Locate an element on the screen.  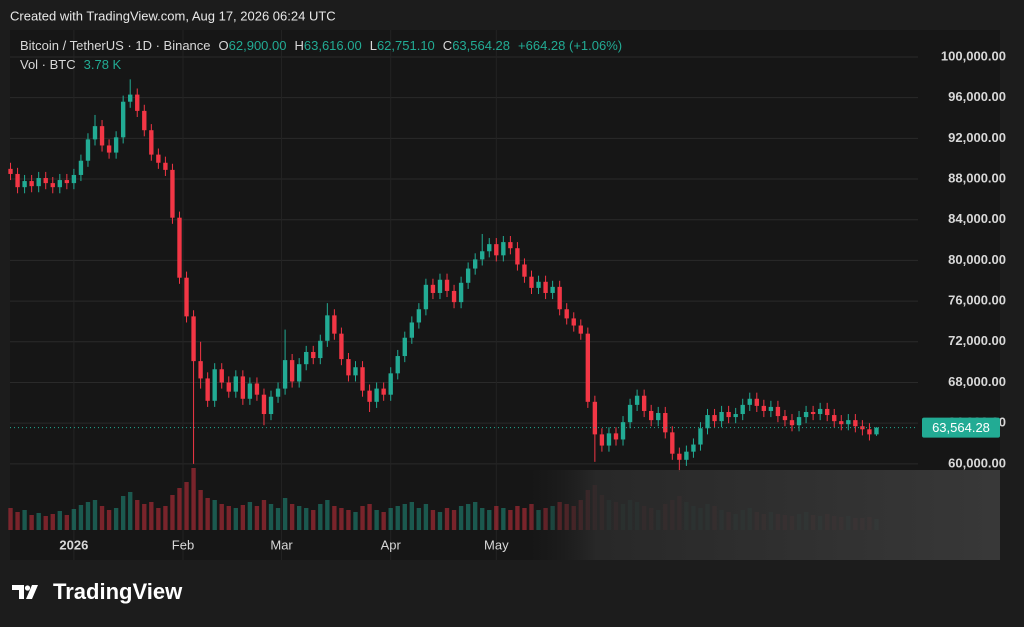
change: +664.28 (+1.06%) is located at coordinates (570, 45).